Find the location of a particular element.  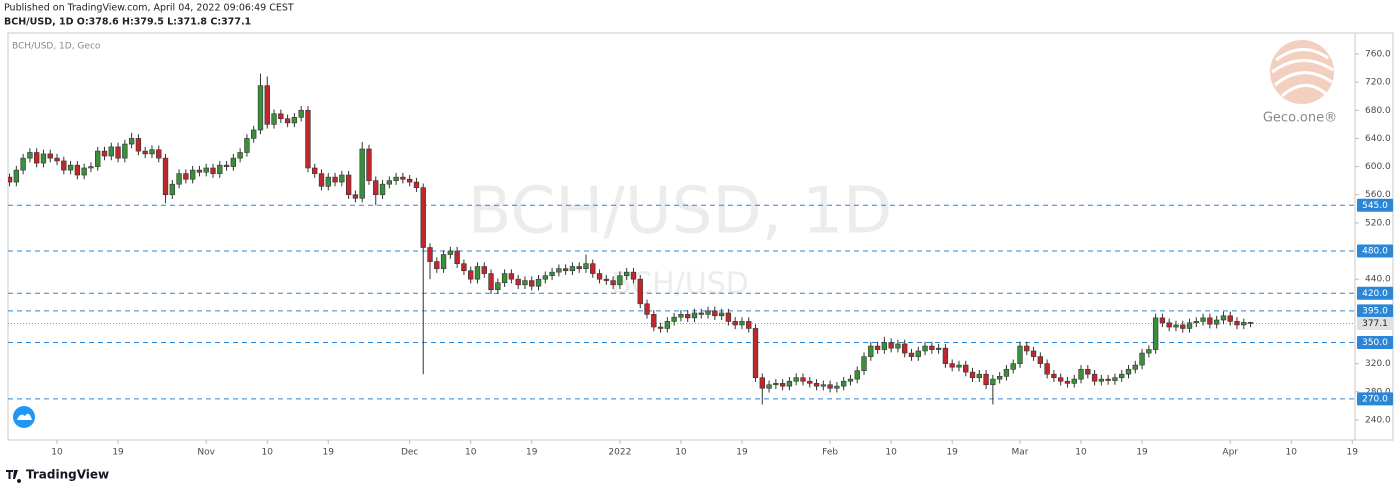

y-tick-label: 560.0 is located at coordinates (1378, 195).